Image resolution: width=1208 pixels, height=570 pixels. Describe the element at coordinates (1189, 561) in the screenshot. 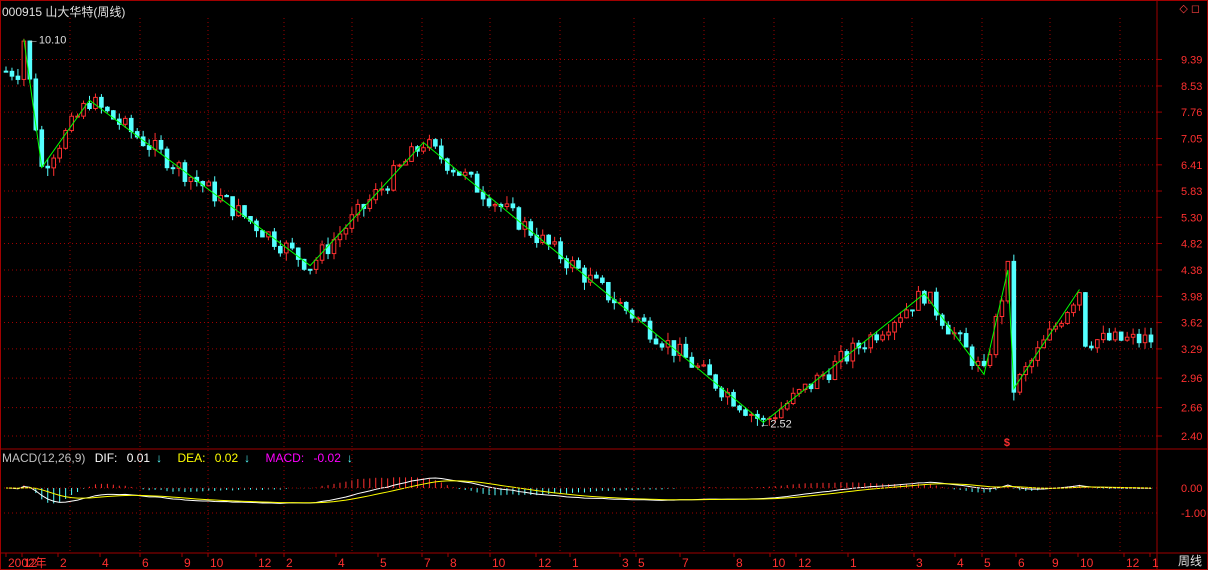

I see `period-tab: 周线` at that location.